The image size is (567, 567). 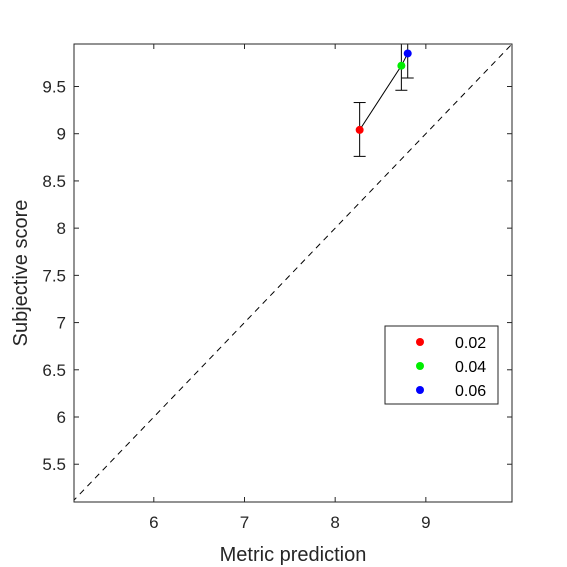 I want to click on y-tick-label: 5.5, so click(x=54, y=464).